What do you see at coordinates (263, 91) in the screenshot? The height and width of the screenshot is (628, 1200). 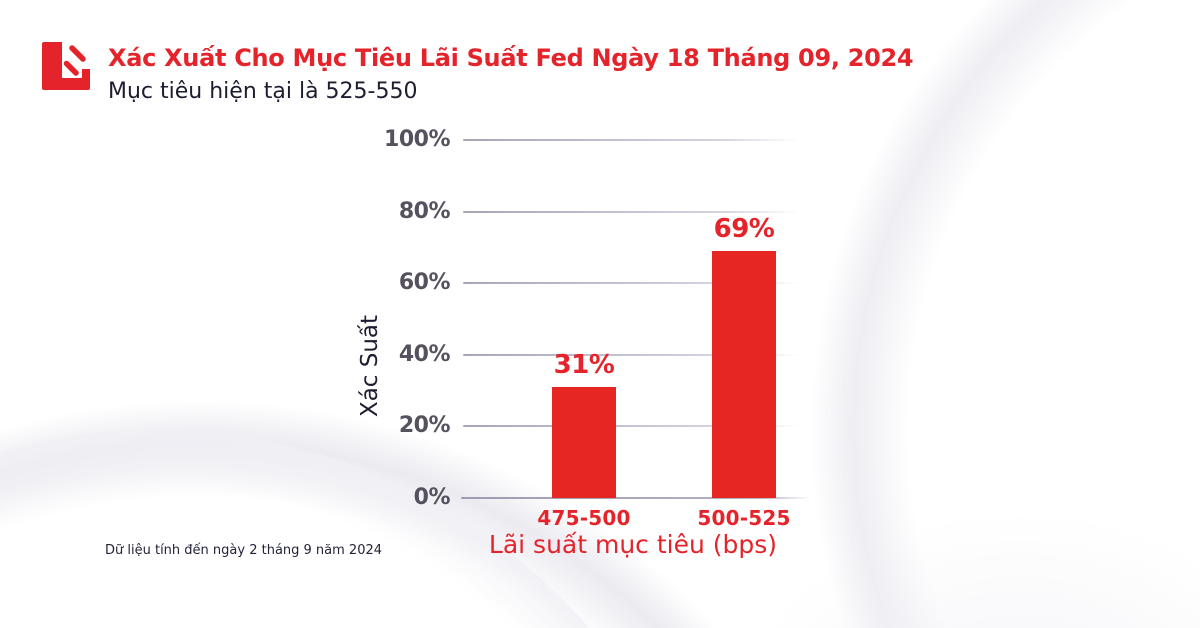 I see `chart-subtitle: Mục tiêu hiện tại là 525-550` at bounding box center [263, 91].